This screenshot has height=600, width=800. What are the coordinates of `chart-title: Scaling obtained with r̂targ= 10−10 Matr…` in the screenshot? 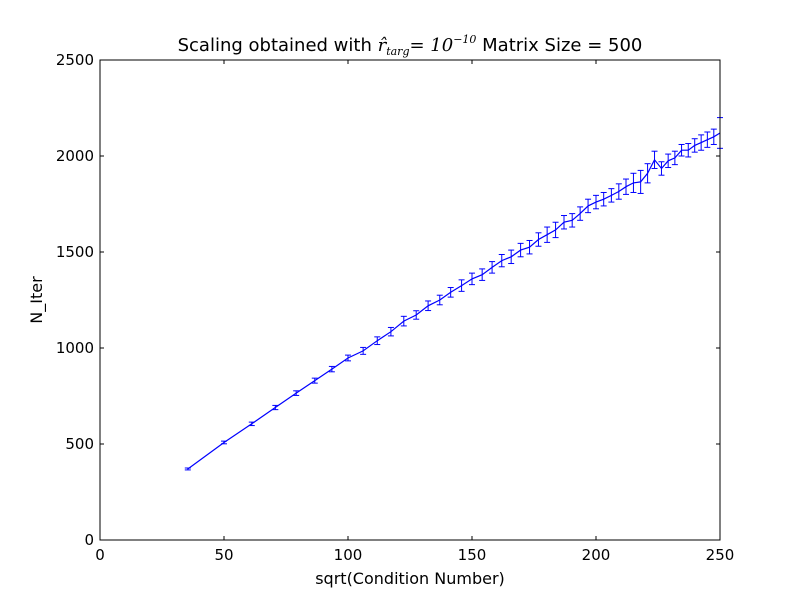 It's located at (410, 45).